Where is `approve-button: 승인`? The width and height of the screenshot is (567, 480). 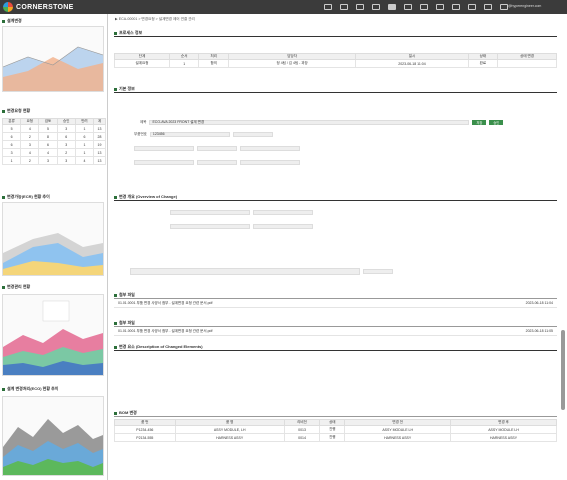 approve-button: 승인 is located at coordinates (496, 122).